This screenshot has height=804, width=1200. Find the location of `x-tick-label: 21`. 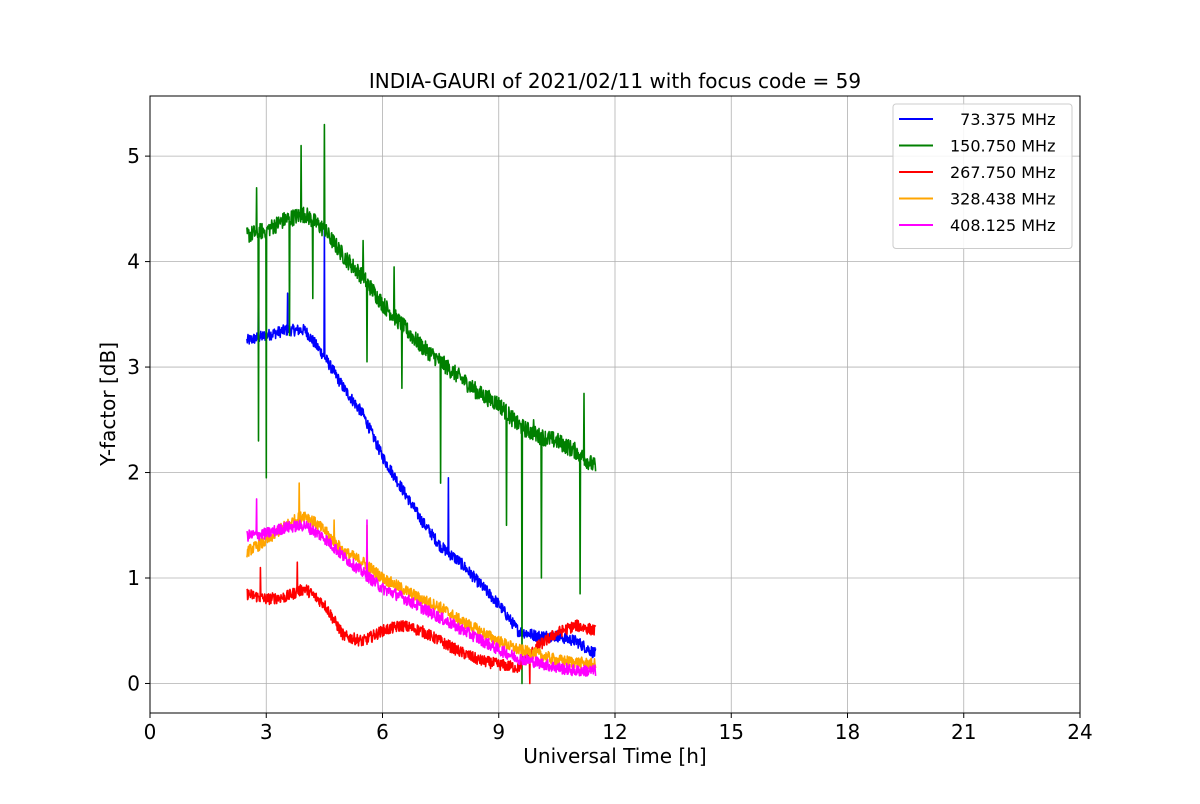

x-tick-label: 21 is located at coordinates (963, 732).